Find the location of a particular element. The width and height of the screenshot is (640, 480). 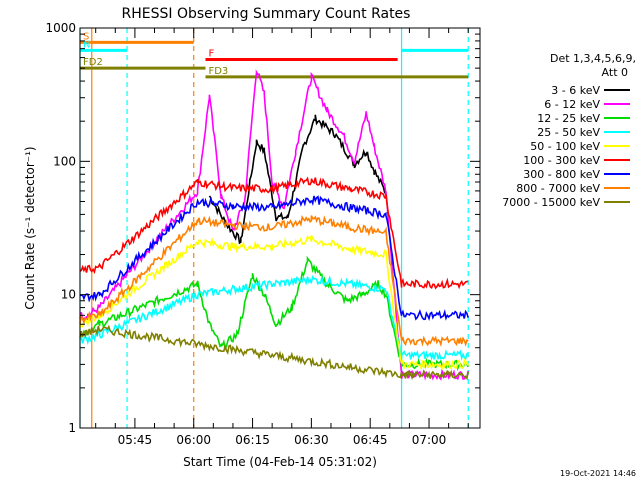

y-tick-label: 10 is located at coordinates (68, 295).